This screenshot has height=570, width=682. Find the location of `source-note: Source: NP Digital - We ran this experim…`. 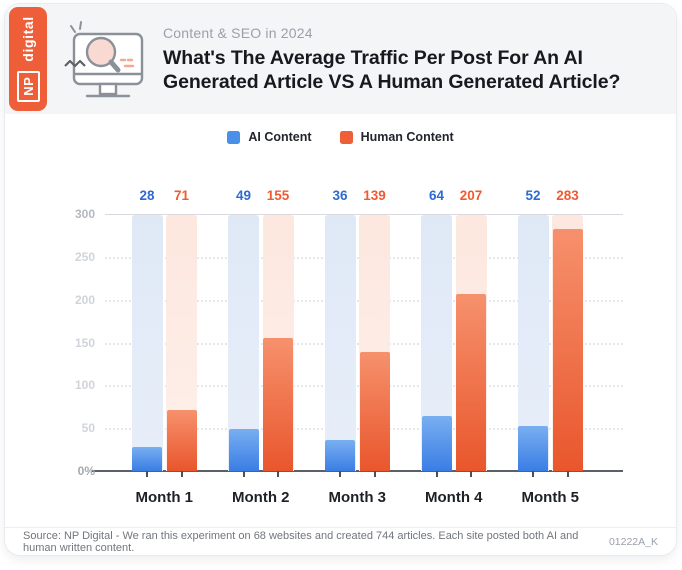

source-note: Source: NP Digital - We ran this experim… is located at coordinates (301, 541).